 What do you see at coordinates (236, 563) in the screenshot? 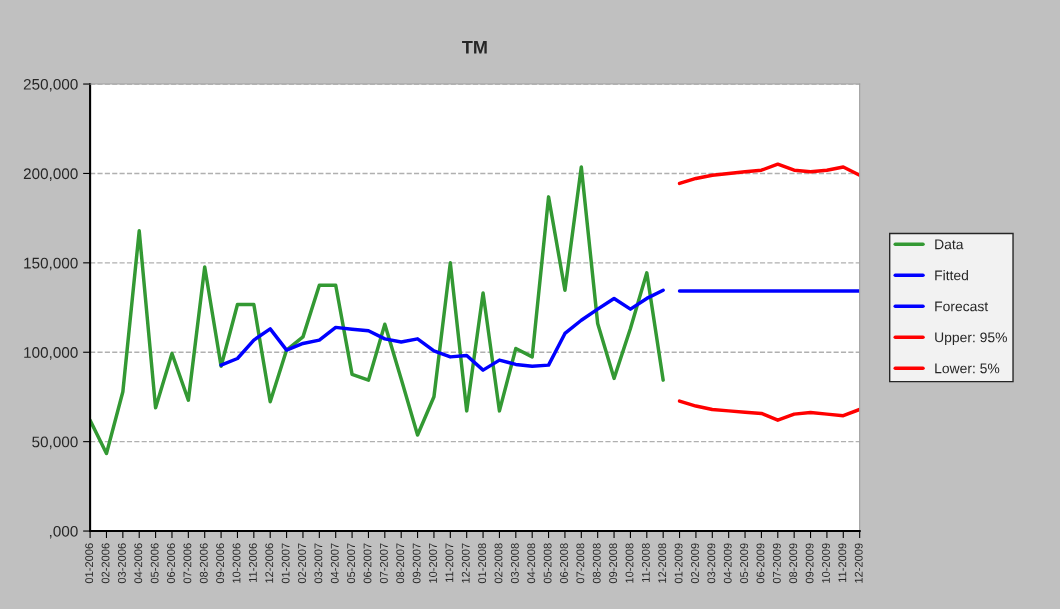
I see `x-tick-label: 10-2006` at bounding box center [236, 563].